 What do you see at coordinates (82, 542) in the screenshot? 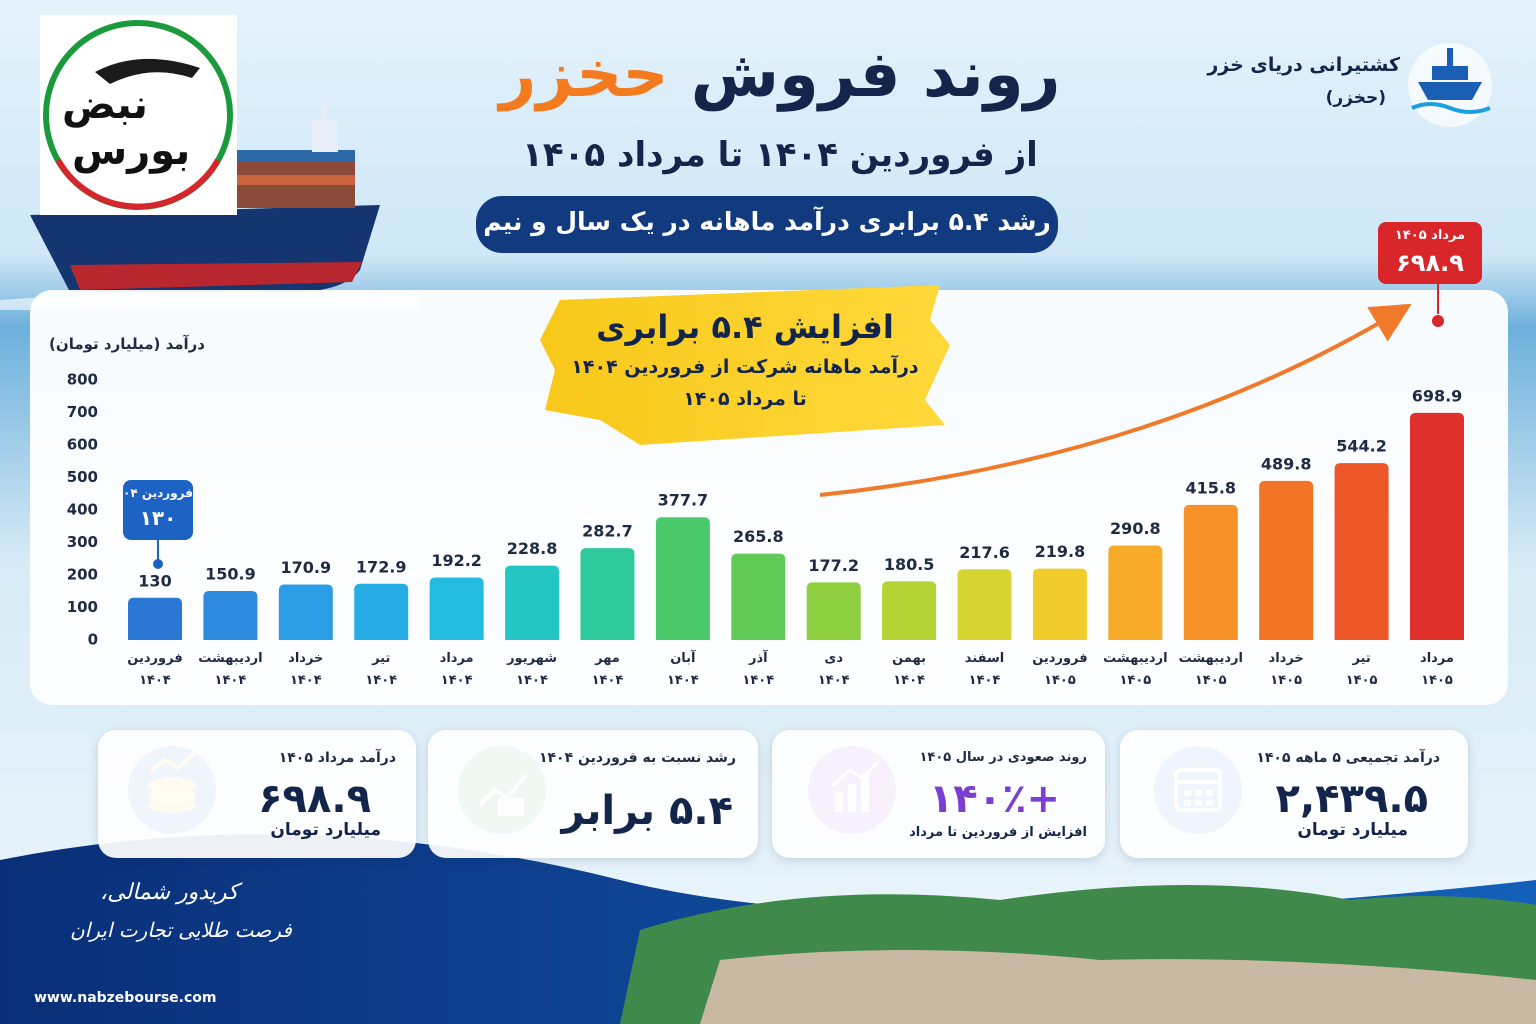
I see `y-tick-label: 300` at bounding box center [82, 542].